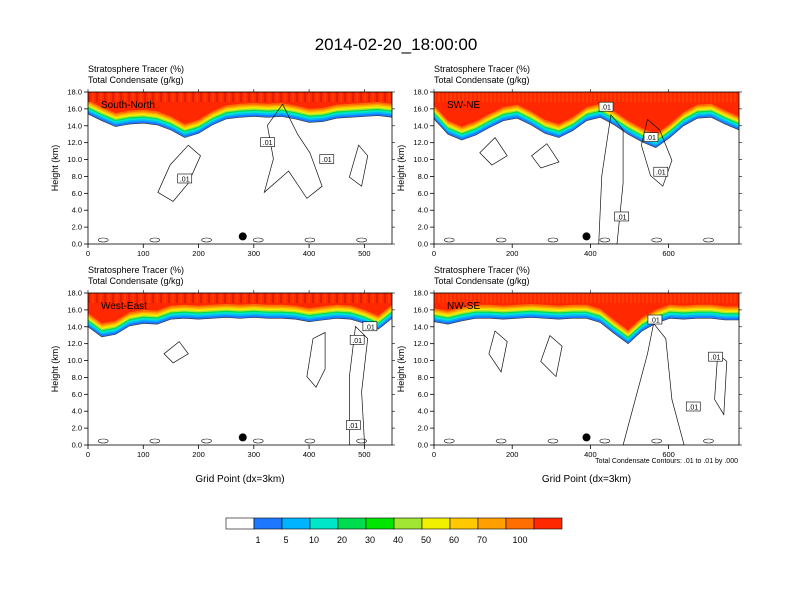 The width and height of the screenshot is (792, 612). I want to click on y-tick-label: 16.0, so click(420, 108).